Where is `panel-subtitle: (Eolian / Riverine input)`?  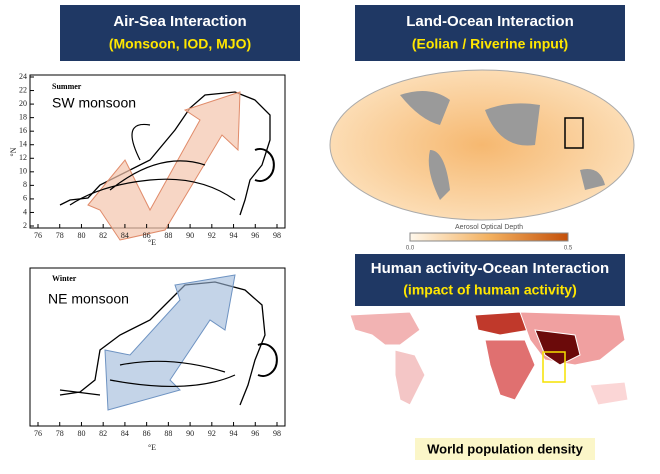
panel-subtitle: (Eolian / Riverine input) is located at coordinates (490, 44).